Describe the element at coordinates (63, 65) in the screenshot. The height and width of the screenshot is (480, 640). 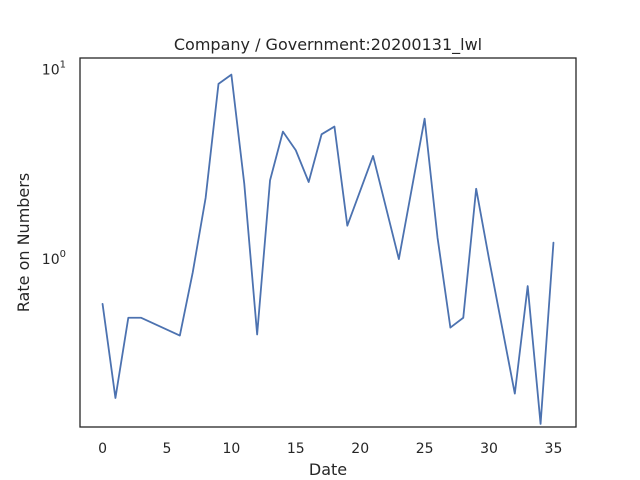
I see `y-tick-exponent: 1` at that location.